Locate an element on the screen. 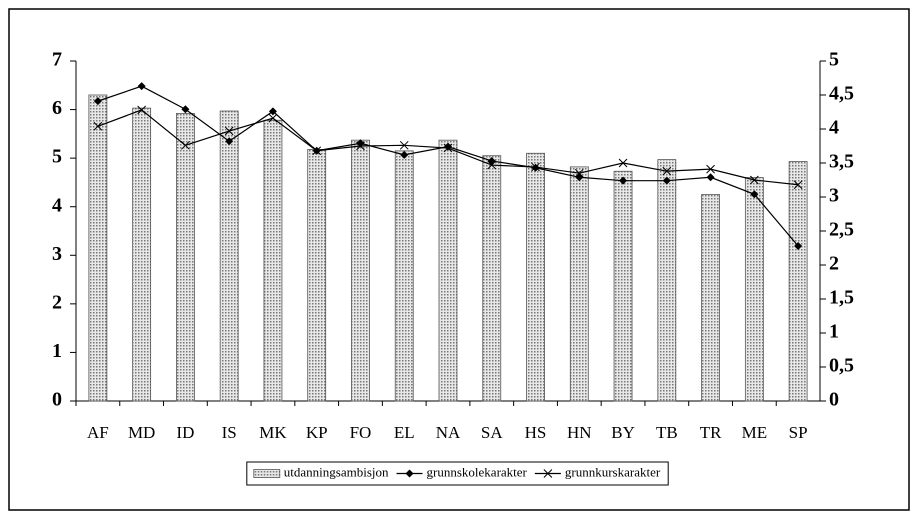  y2-tick-label: 1 is located at coordinates (834, 332).